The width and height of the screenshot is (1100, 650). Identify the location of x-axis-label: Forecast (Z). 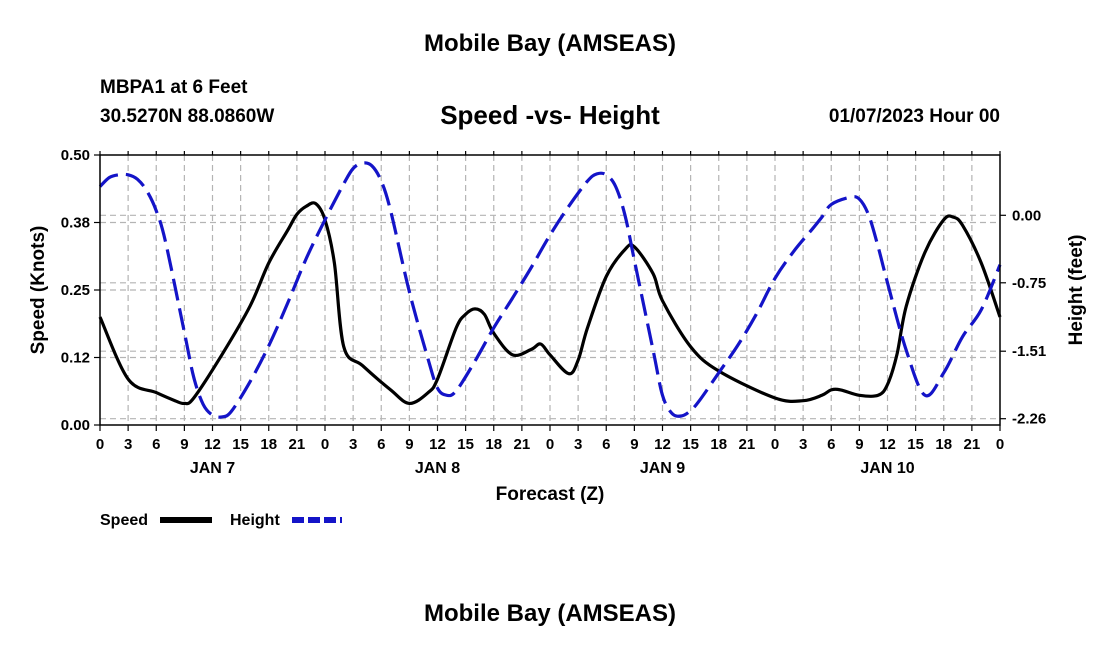
(550, 494).